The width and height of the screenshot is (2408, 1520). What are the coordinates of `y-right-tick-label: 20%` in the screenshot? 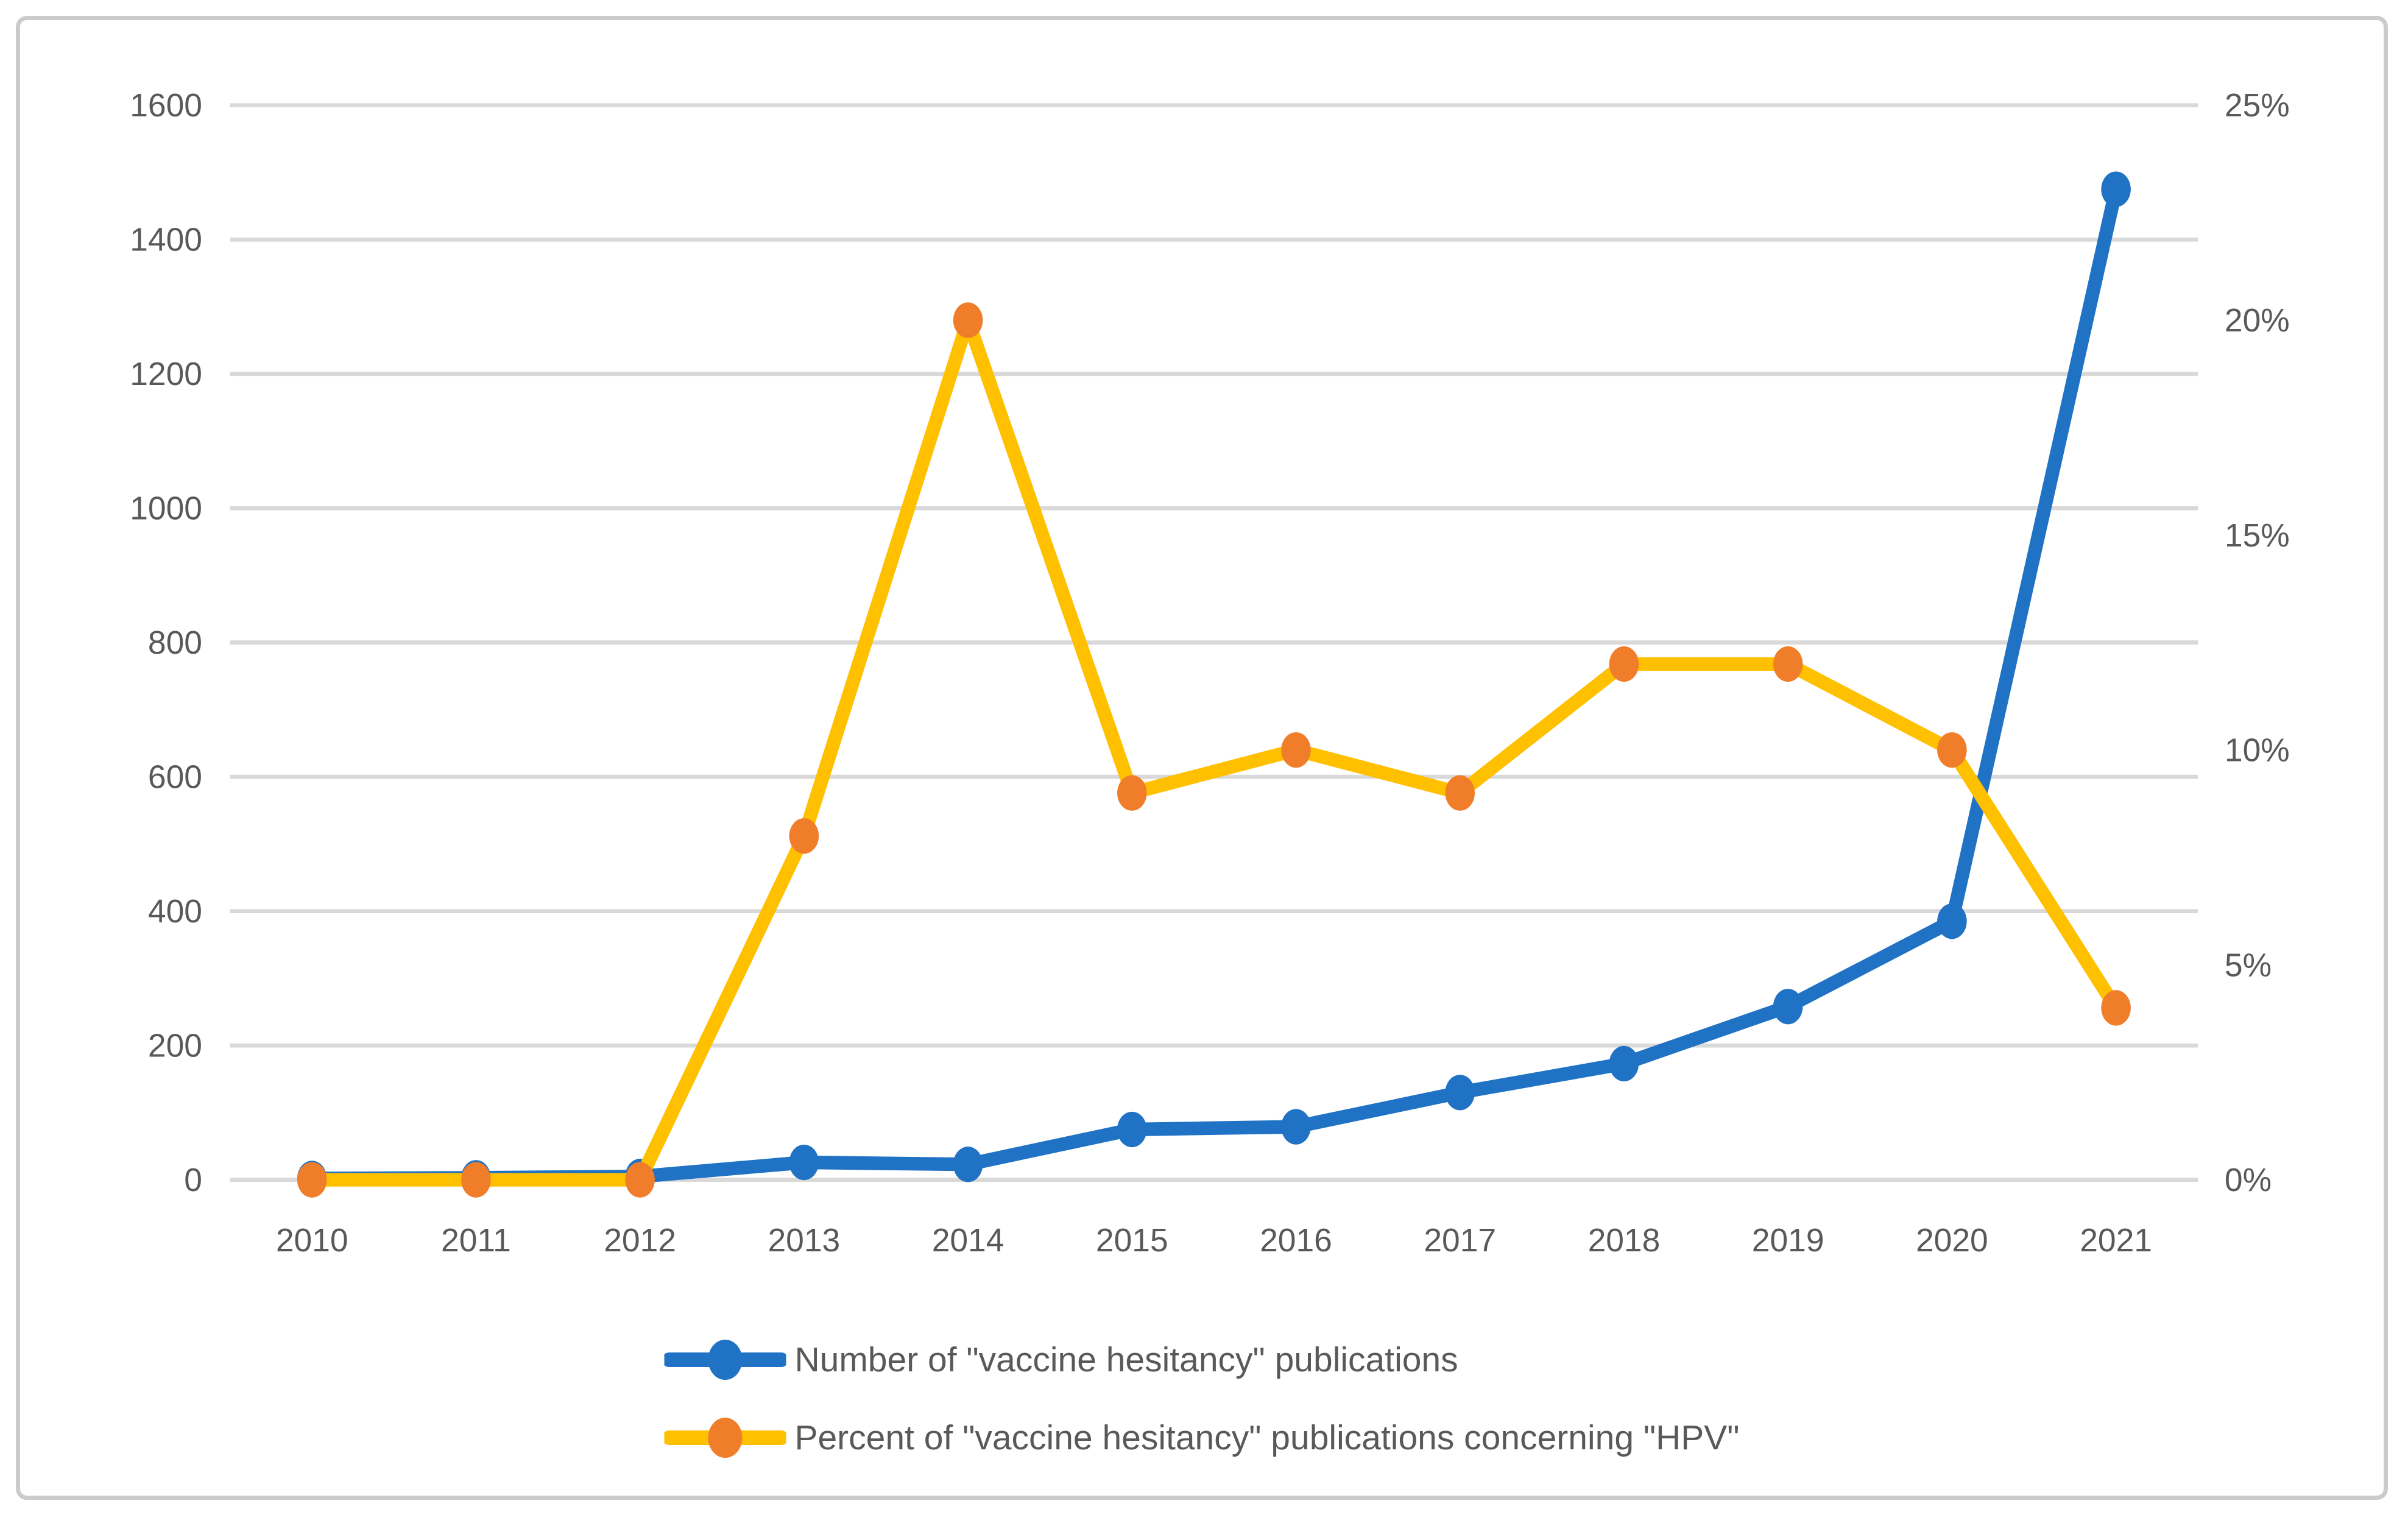 It's located at (2257, 321).